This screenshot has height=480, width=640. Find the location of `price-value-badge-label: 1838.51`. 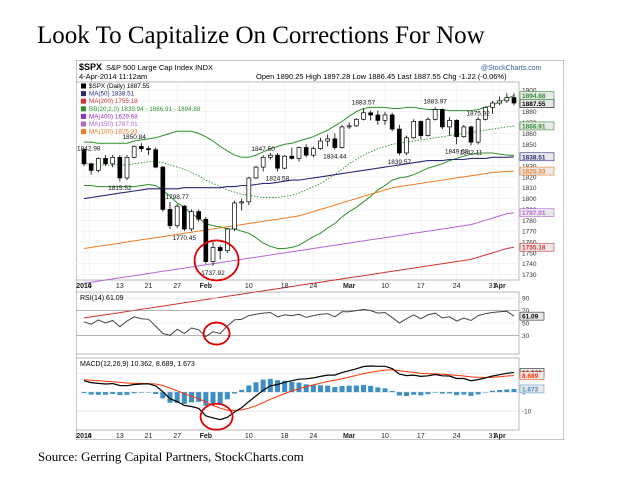

price-value-badge-label: 1838.51 is located at coordinates (534, 157).